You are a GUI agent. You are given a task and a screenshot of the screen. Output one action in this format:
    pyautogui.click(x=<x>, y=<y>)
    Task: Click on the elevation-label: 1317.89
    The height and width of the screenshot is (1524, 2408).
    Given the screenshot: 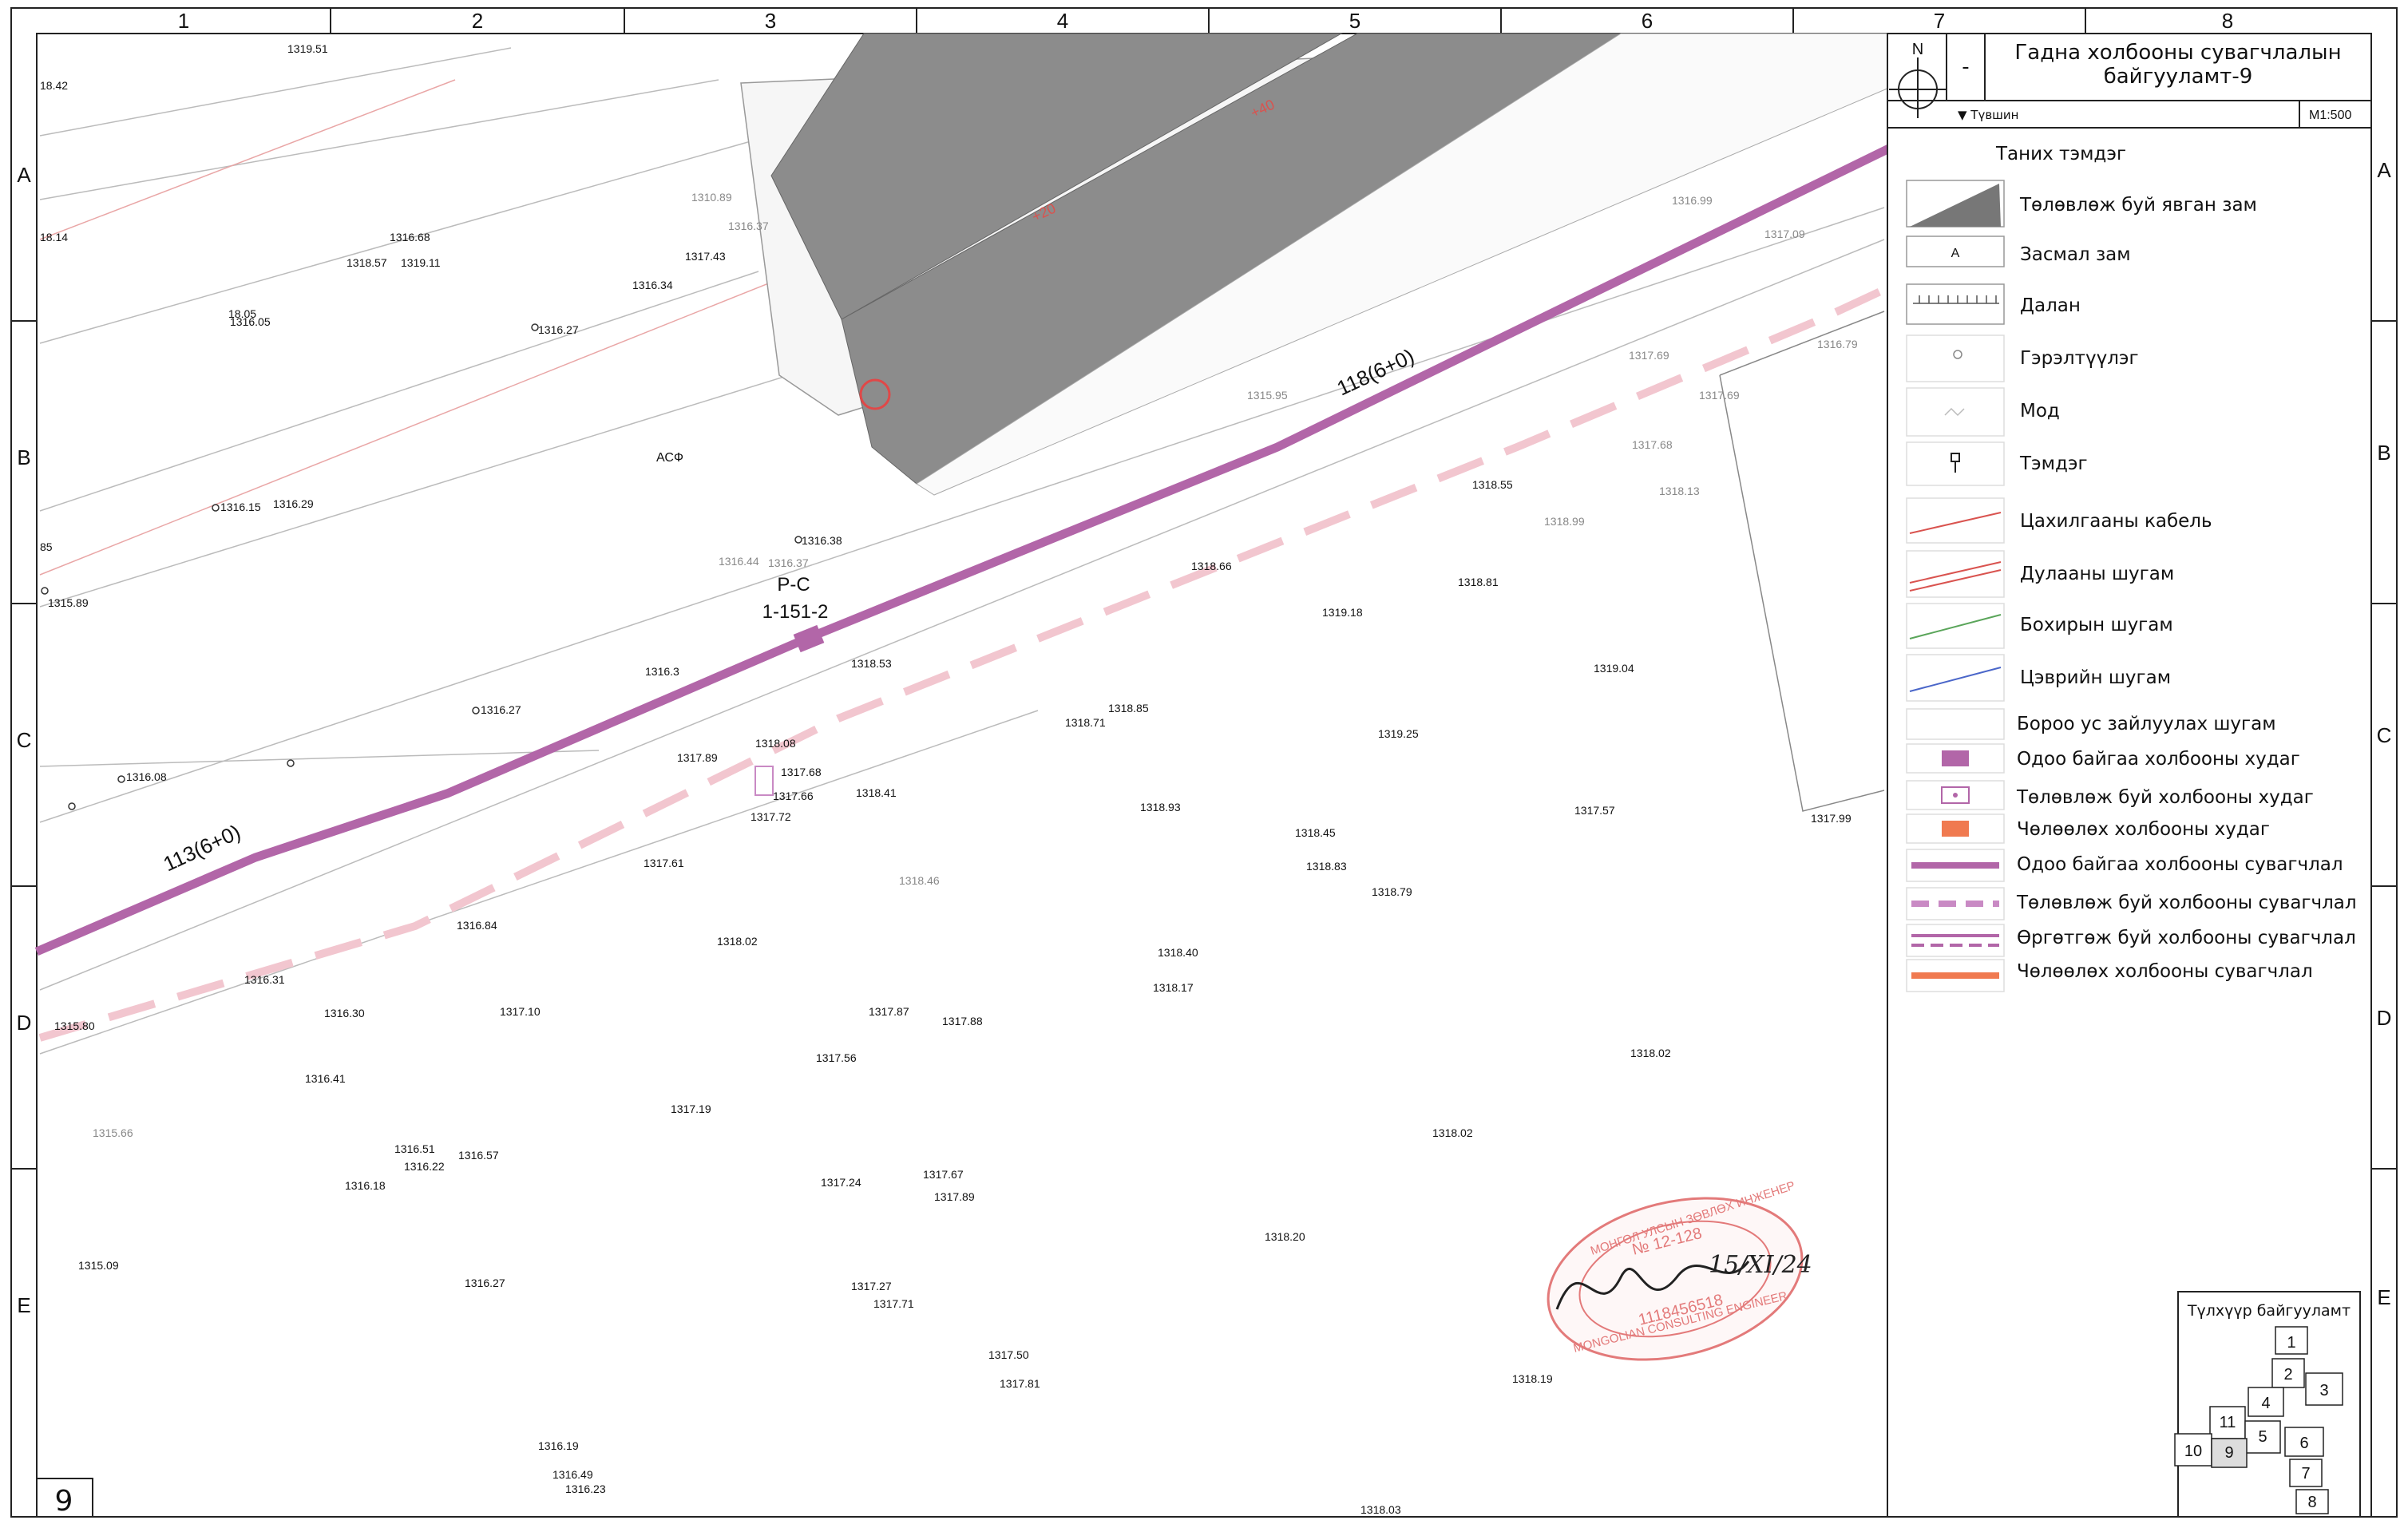 What is the action you would take?
    pyautogui.click(x=698, y=757)
    